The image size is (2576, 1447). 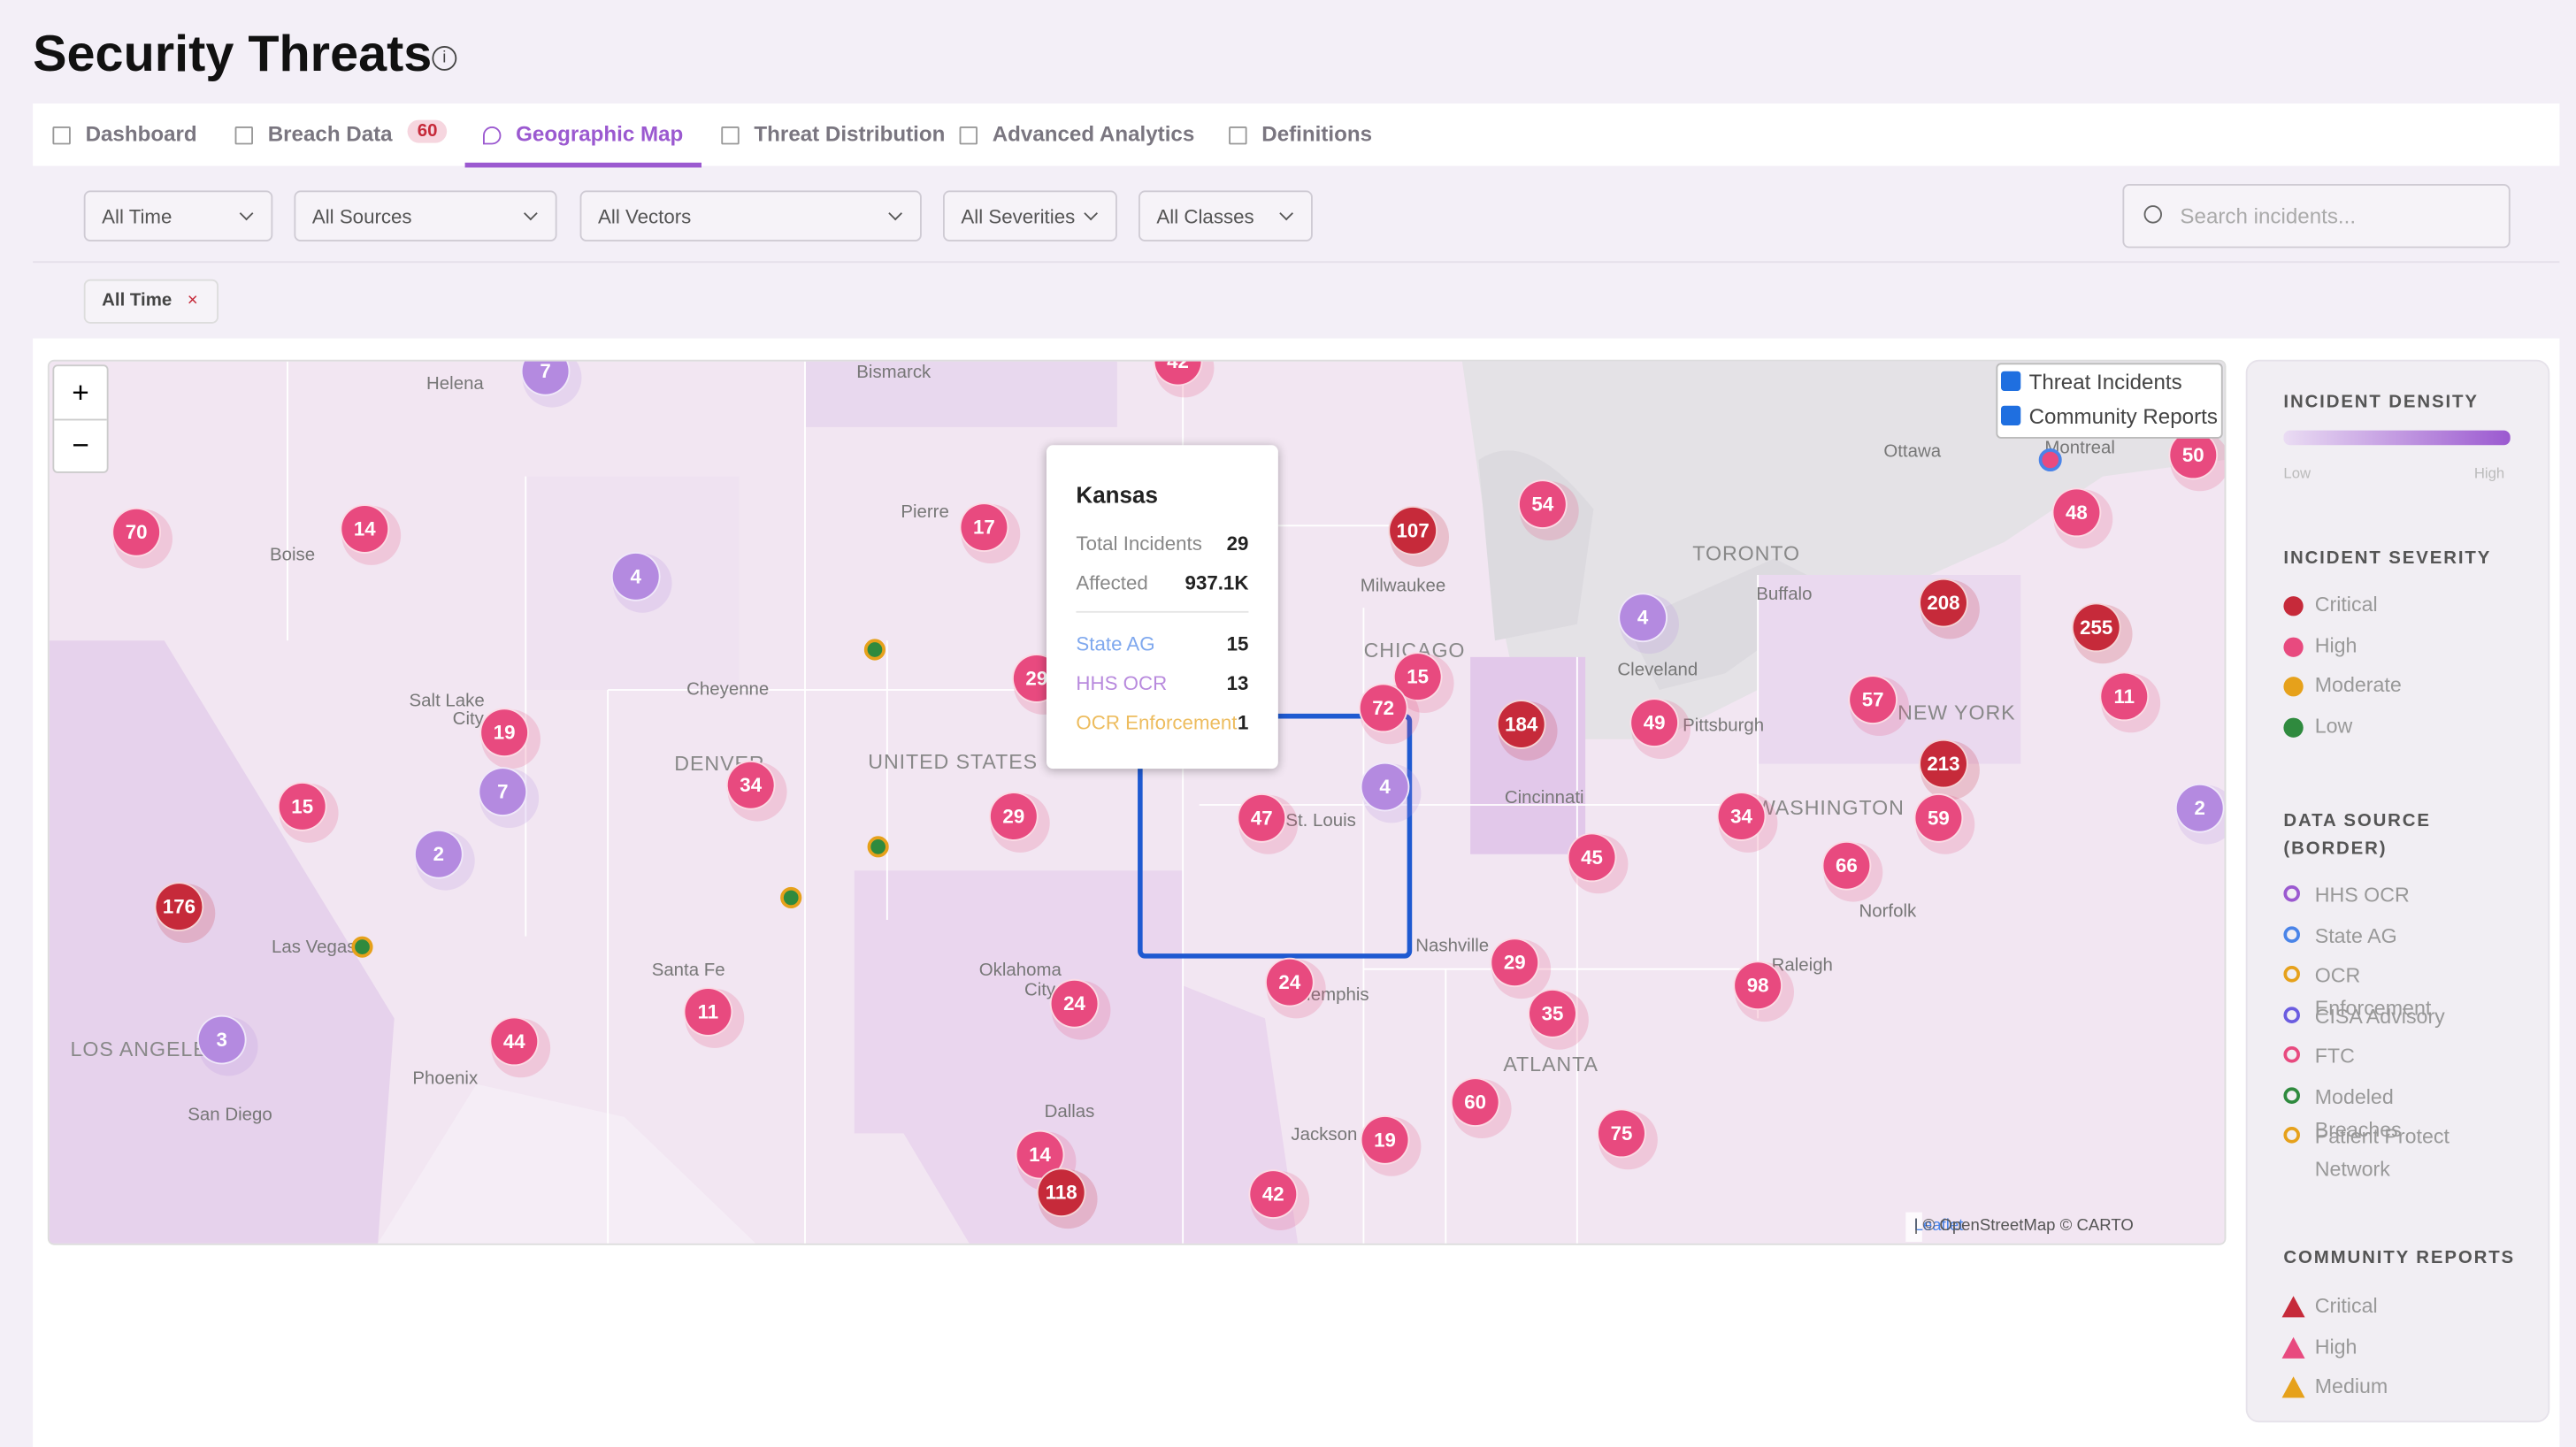 I want to click on legend-item: Critical, so click(x=2346, y=1306).